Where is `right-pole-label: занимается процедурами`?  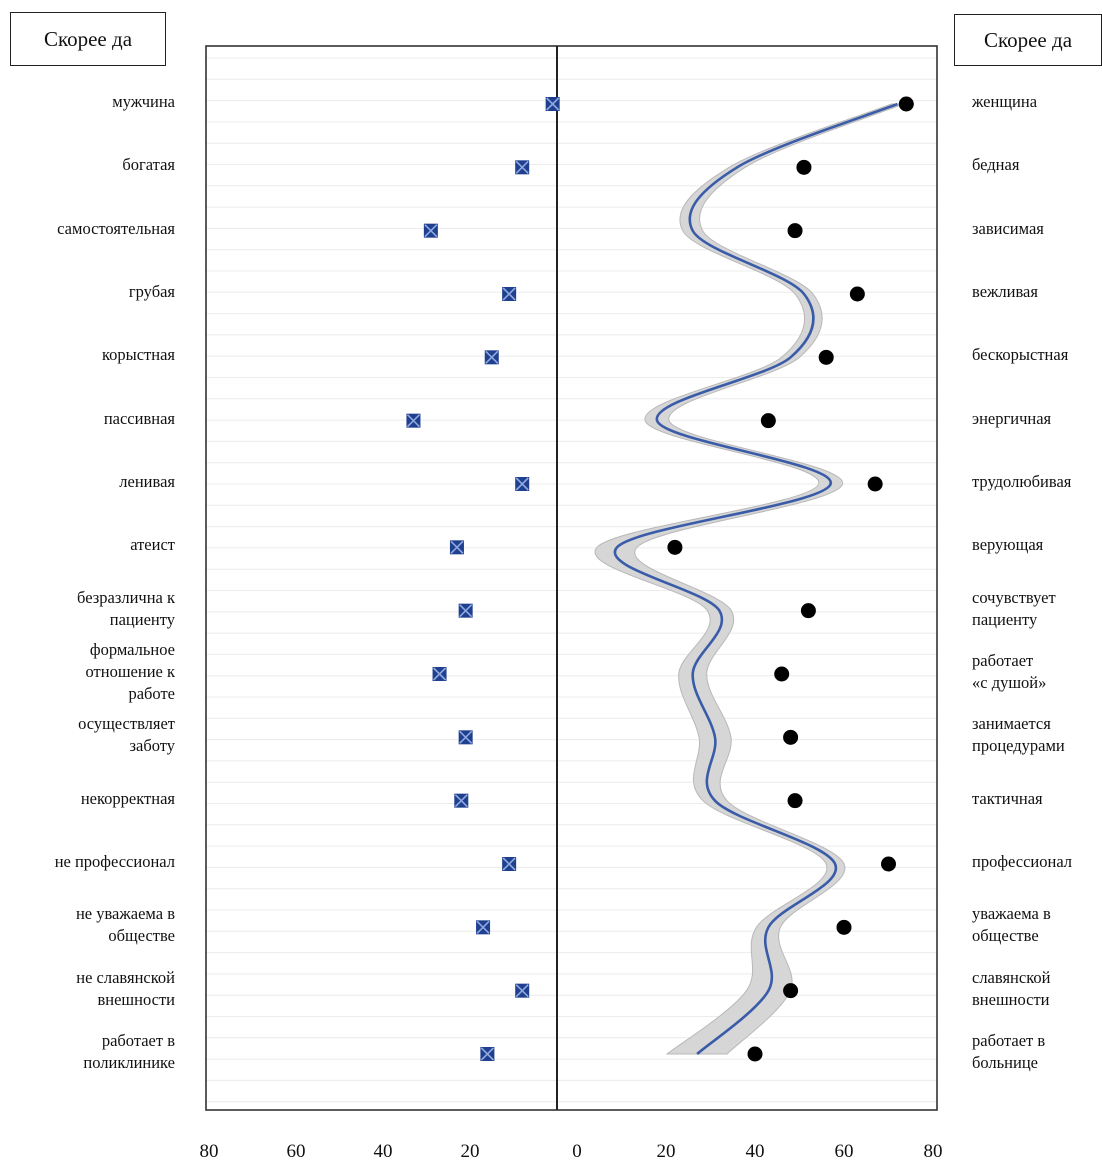
right-pole-label: занимается процедурами is located at coordinates (1018, 735).